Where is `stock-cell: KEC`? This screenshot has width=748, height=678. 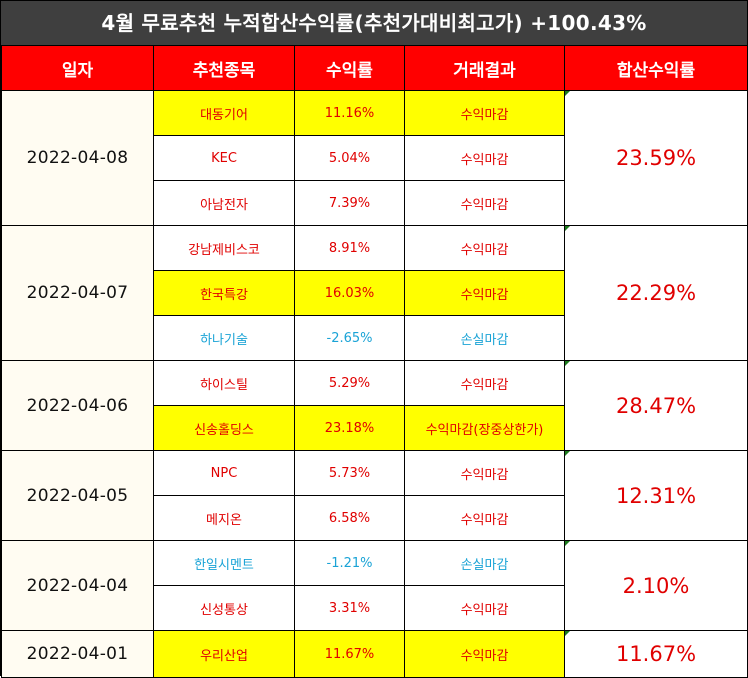 stock-cell: KEC is located at coordinates (224, 158).